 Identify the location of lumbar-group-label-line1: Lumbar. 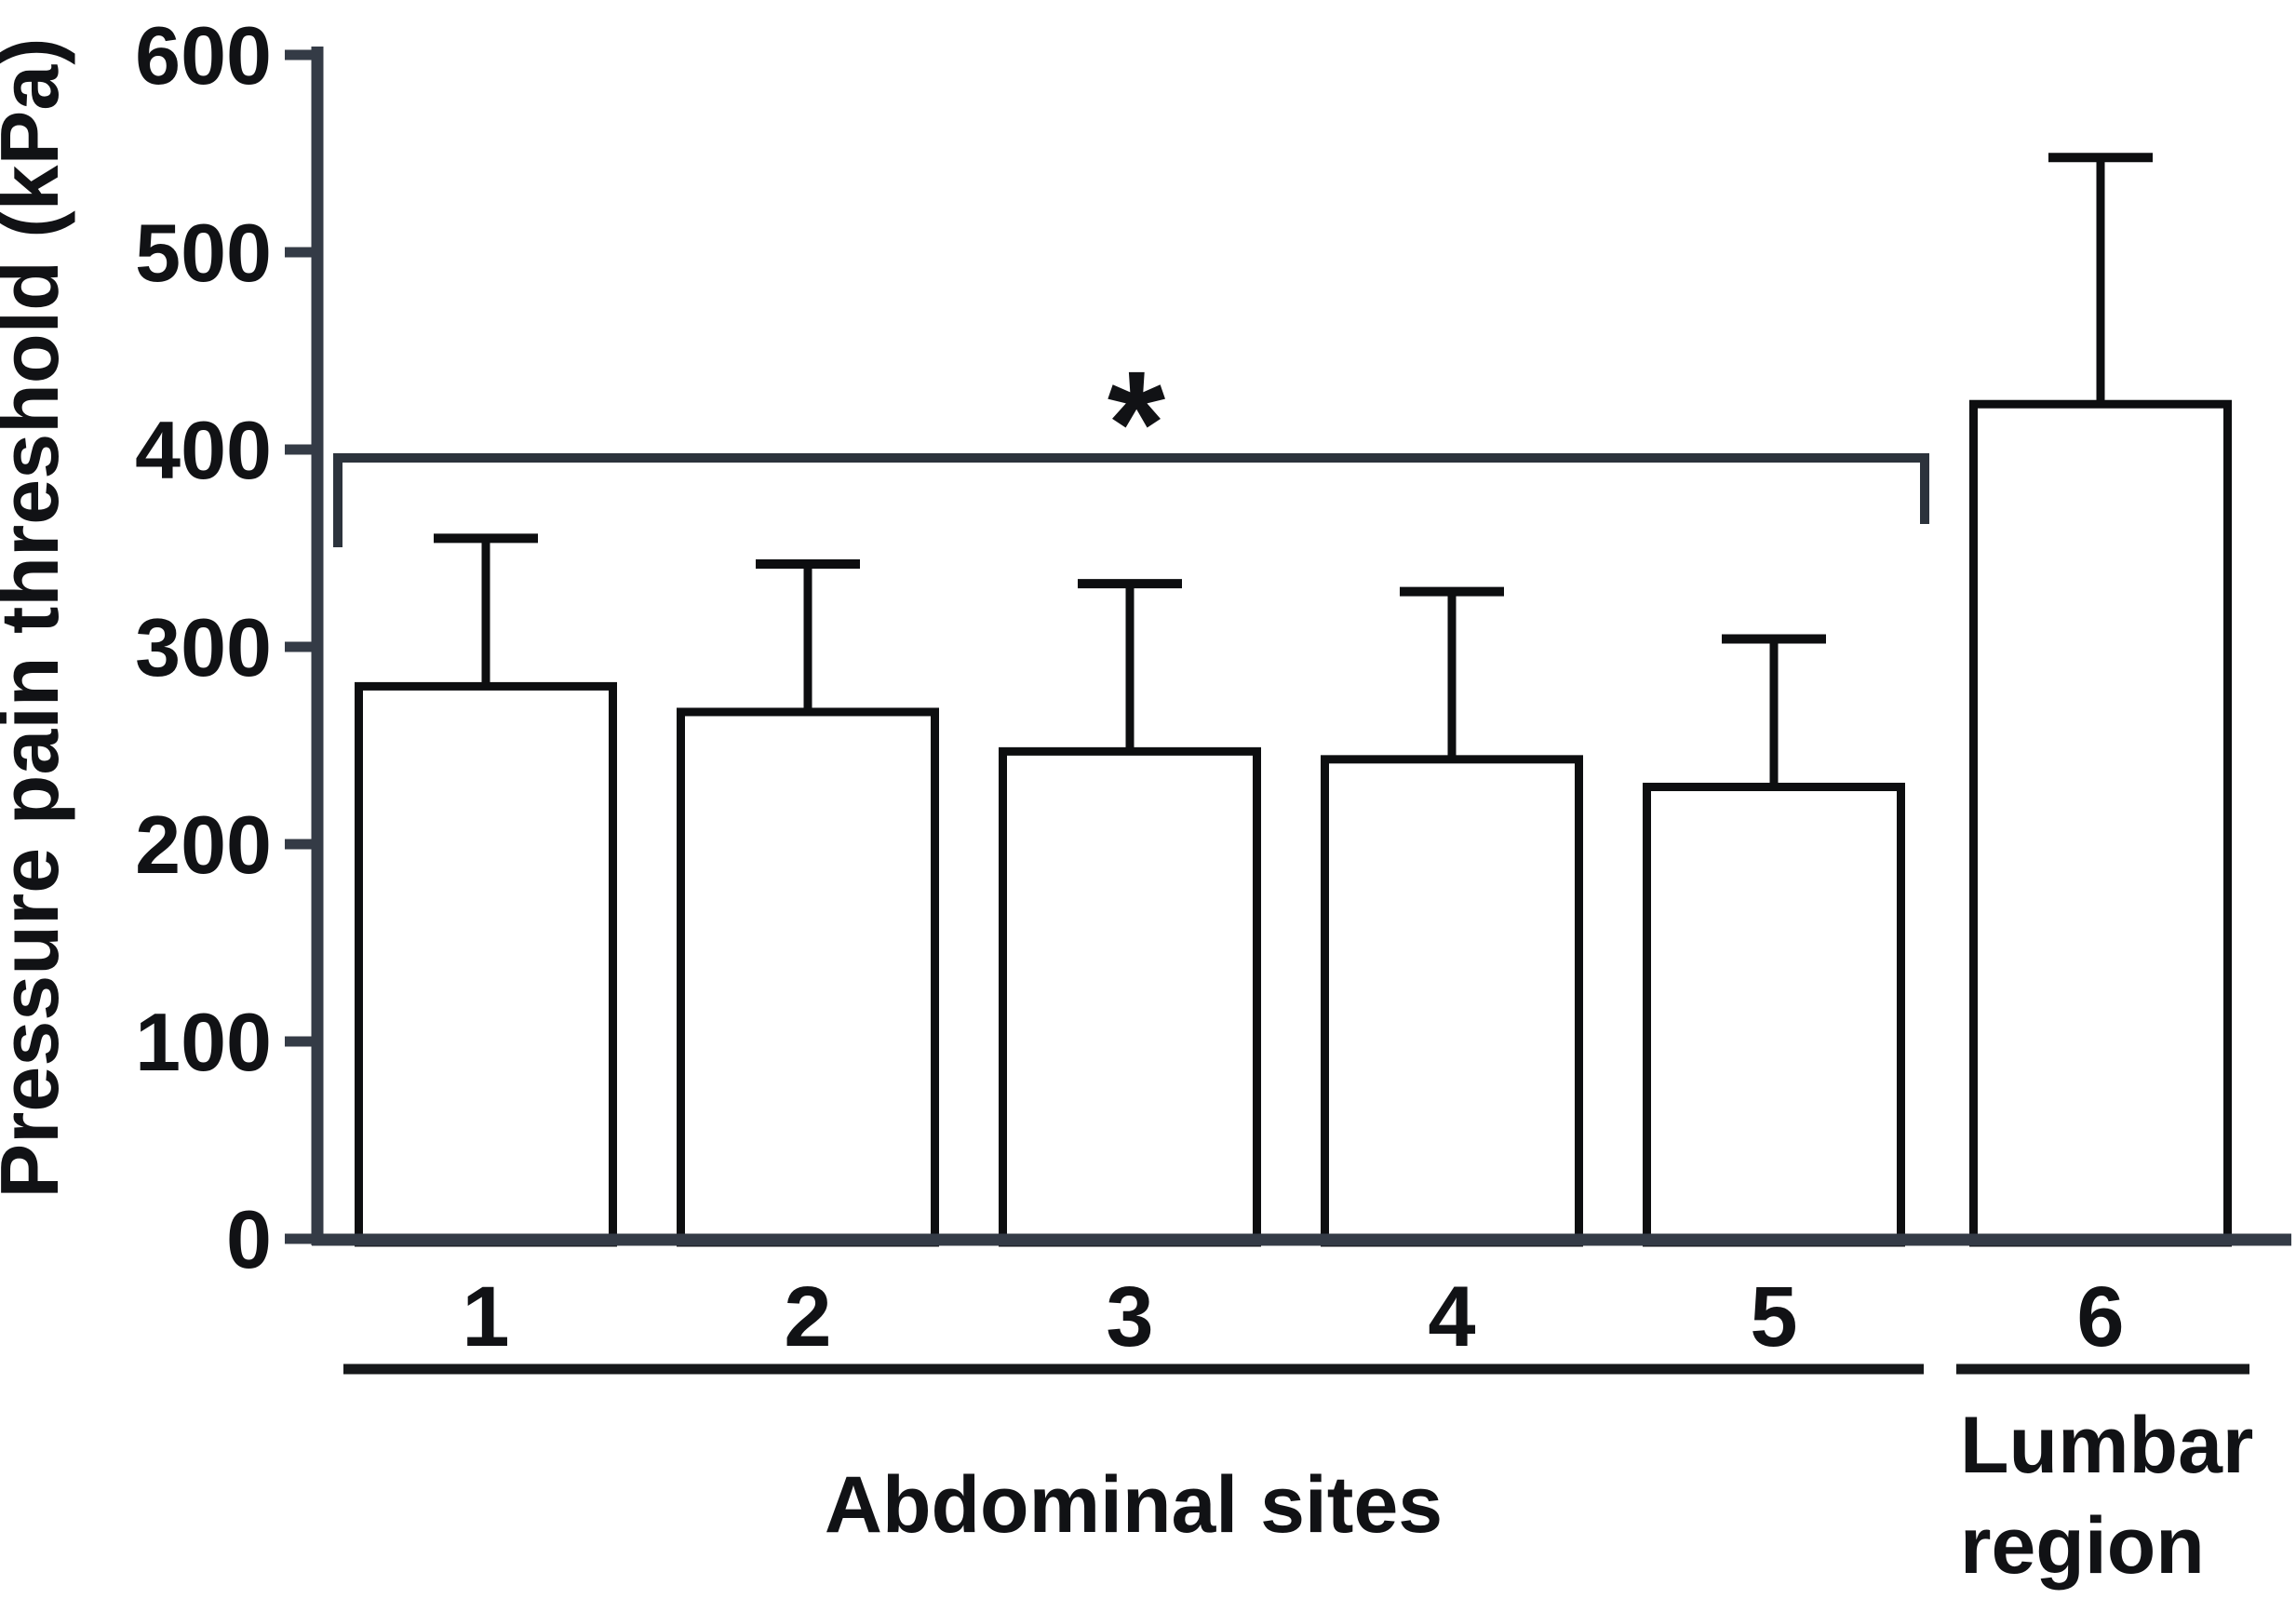
(2106, 1445).